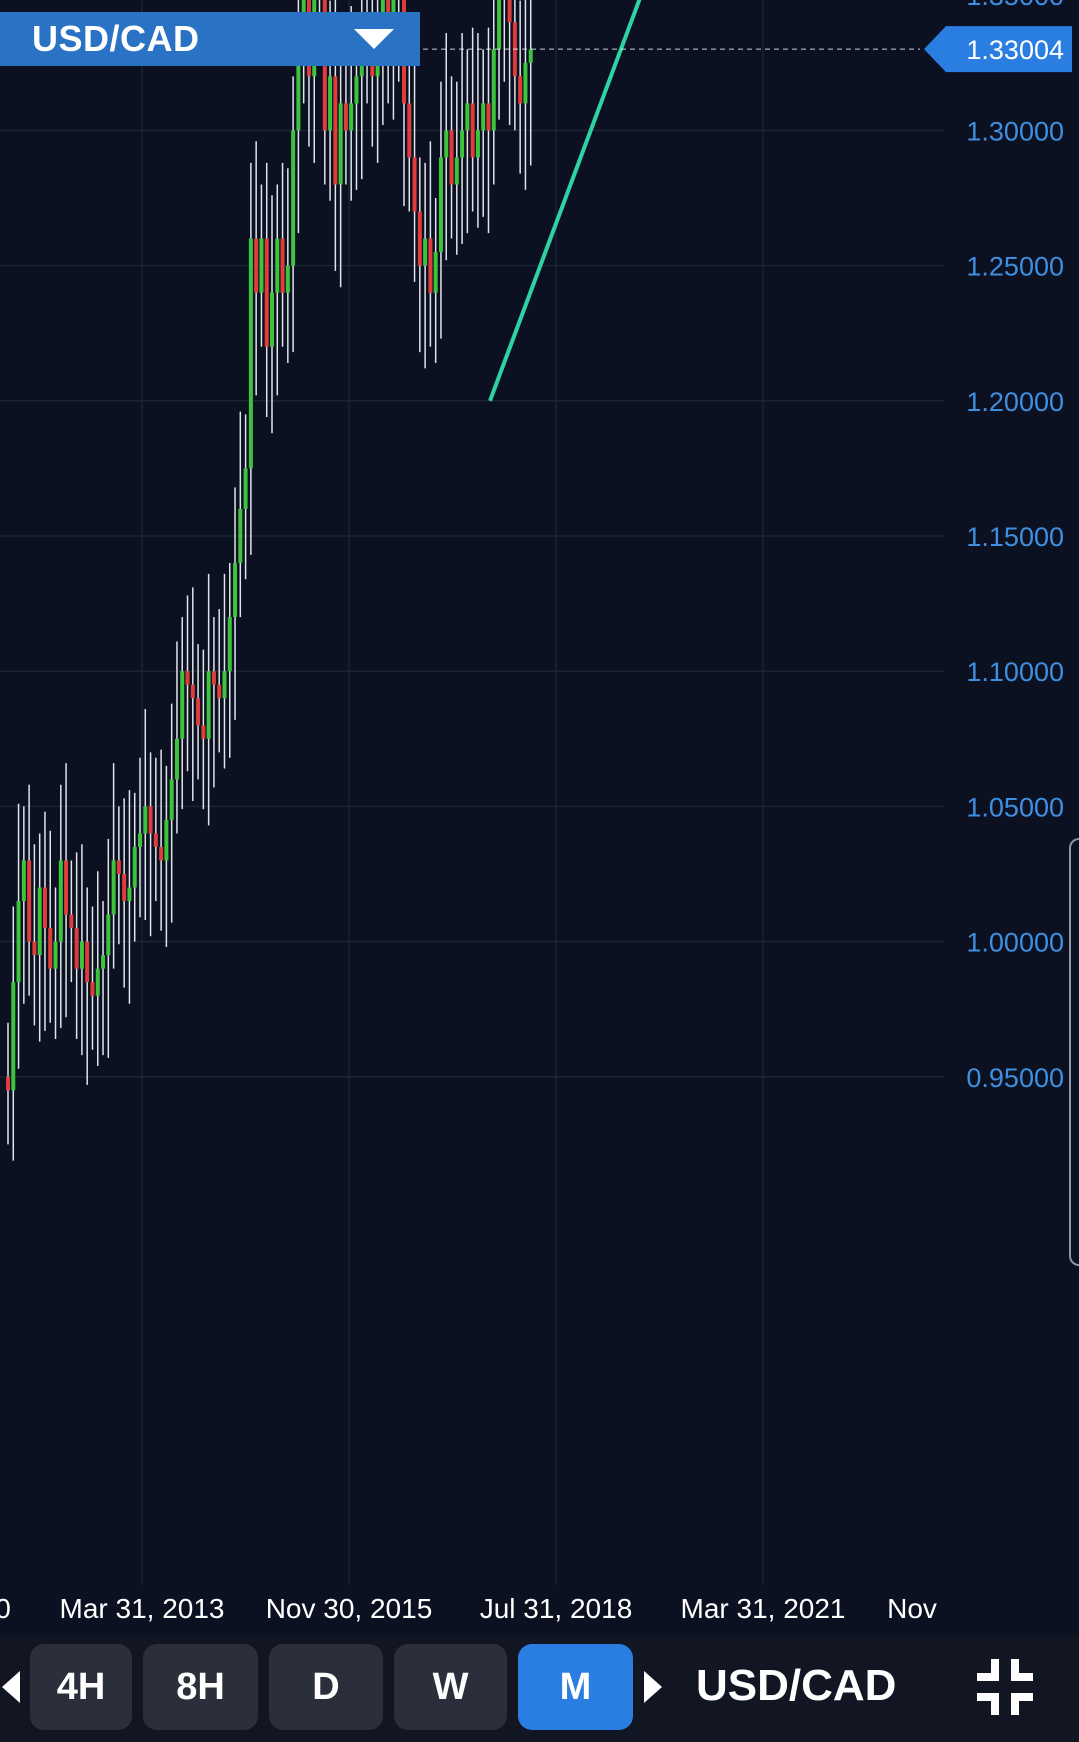  What do you see at coordinates (450, 1687) in the screenshot?
I see `timeframe-w-button: W` at bounding box center [450, 1687].